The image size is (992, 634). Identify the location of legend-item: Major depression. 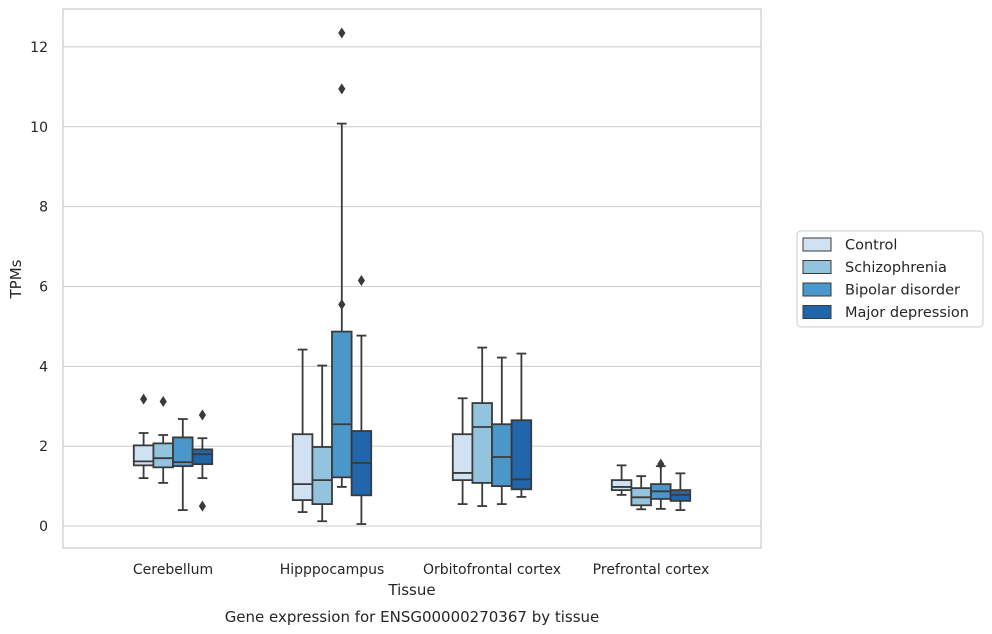
(885, 313).